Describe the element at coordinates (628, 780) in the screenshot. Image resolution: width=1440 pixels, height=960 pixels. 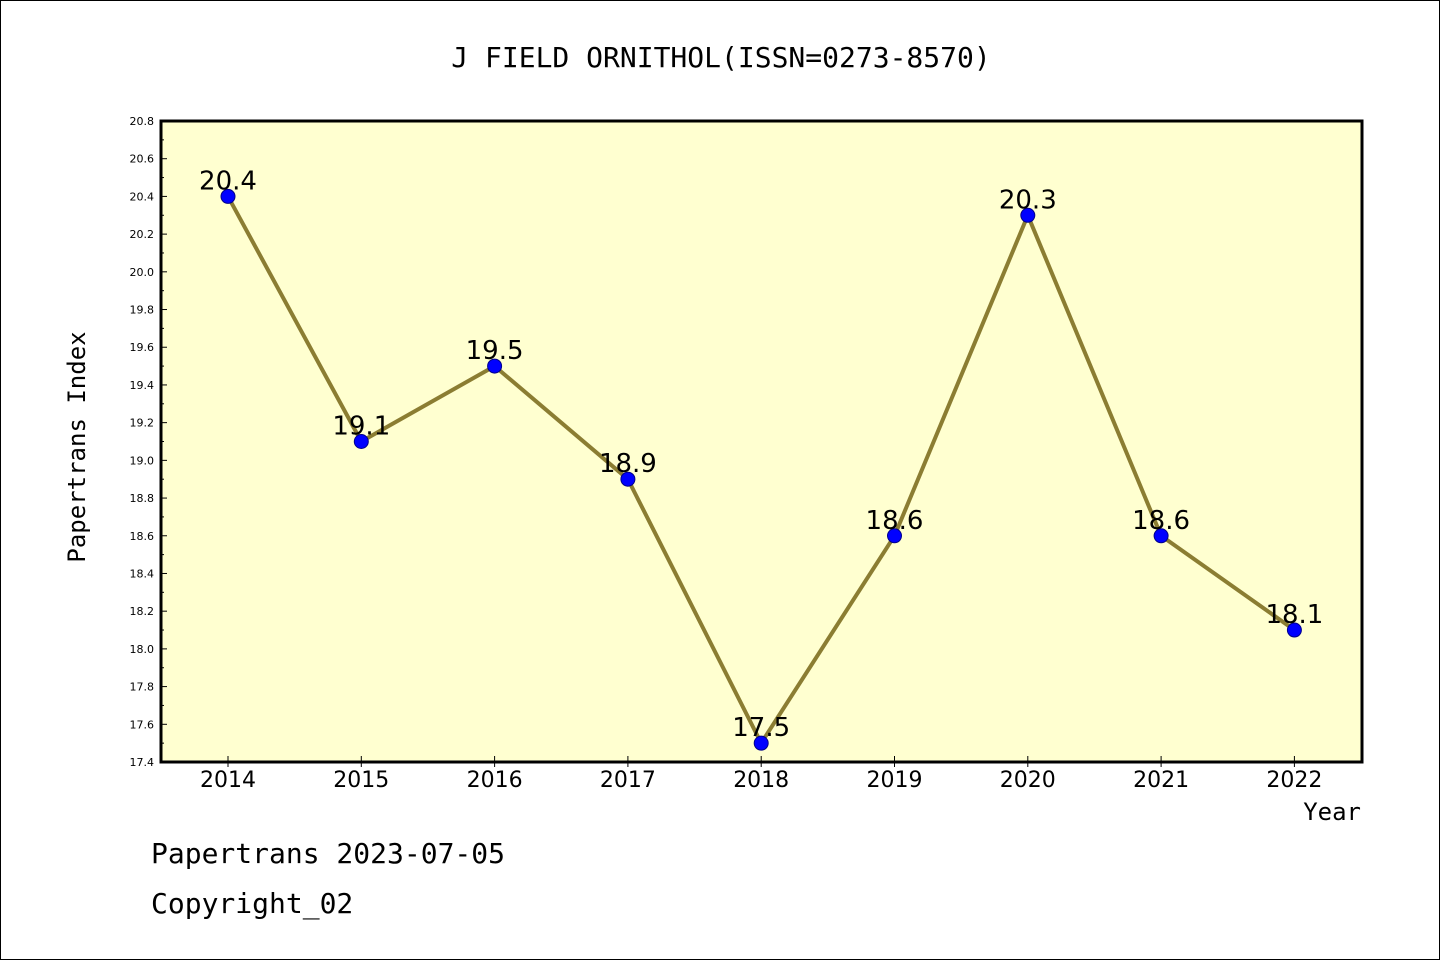
I see `x-tick-label: 2017` at that location.